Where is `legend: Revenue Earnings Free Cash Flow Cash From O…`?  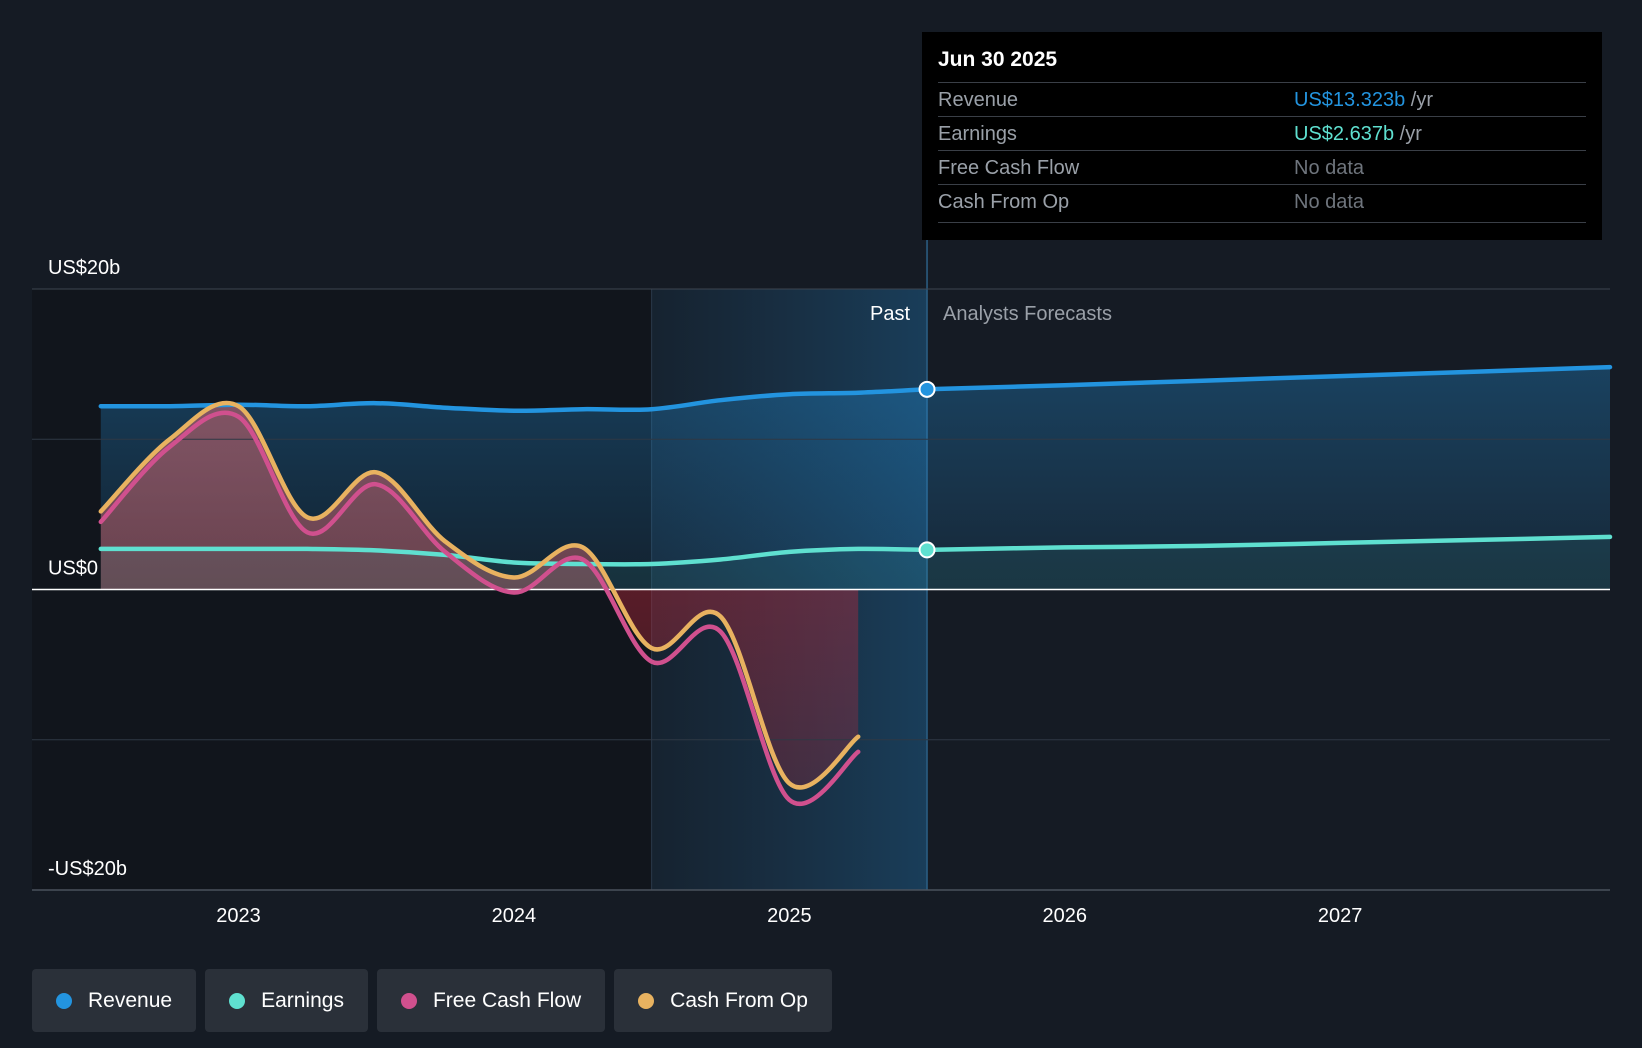
legend: Revenue Earnings Free Cash Flow Cash From O… is located at coordinates (432, 1000).